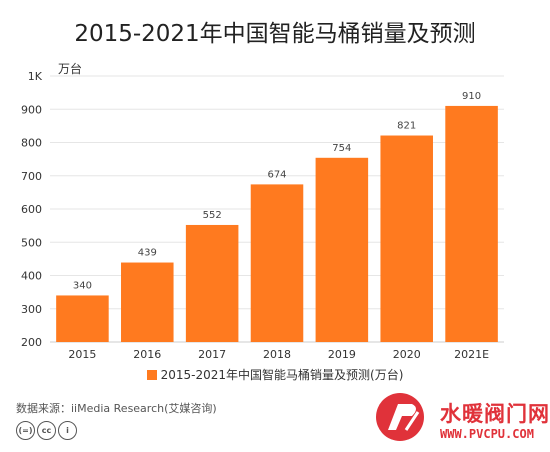  I want to click on data-label: 910, so click(471, 96).